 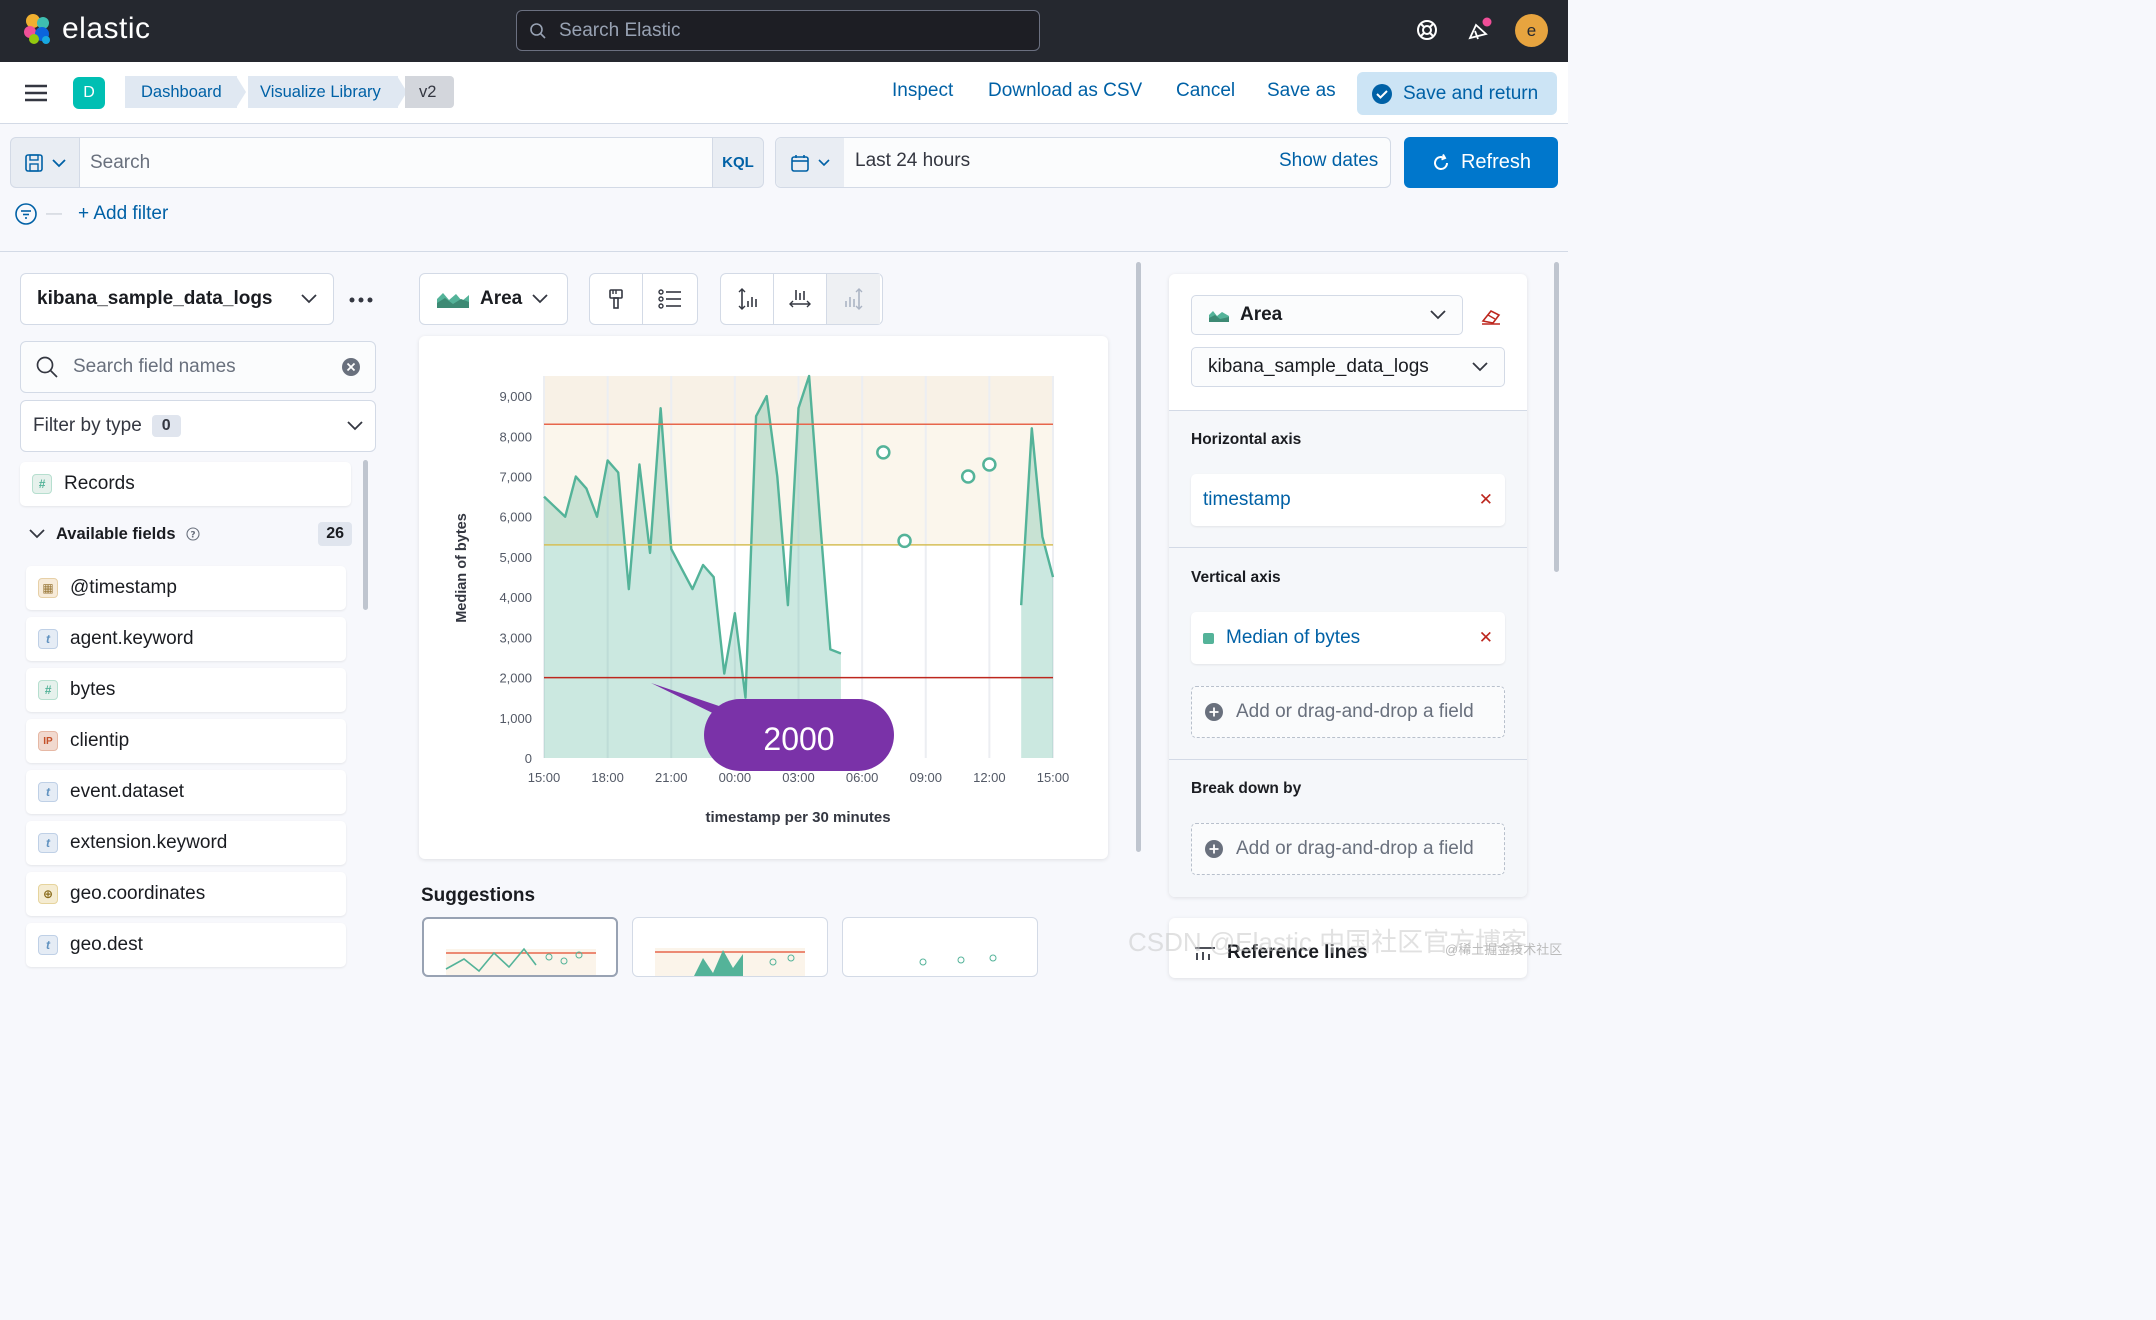 What do you see at coordinates (936, 497) in the screenshot?
I see `chart-isolated-points` at bounding box center [936, 497].